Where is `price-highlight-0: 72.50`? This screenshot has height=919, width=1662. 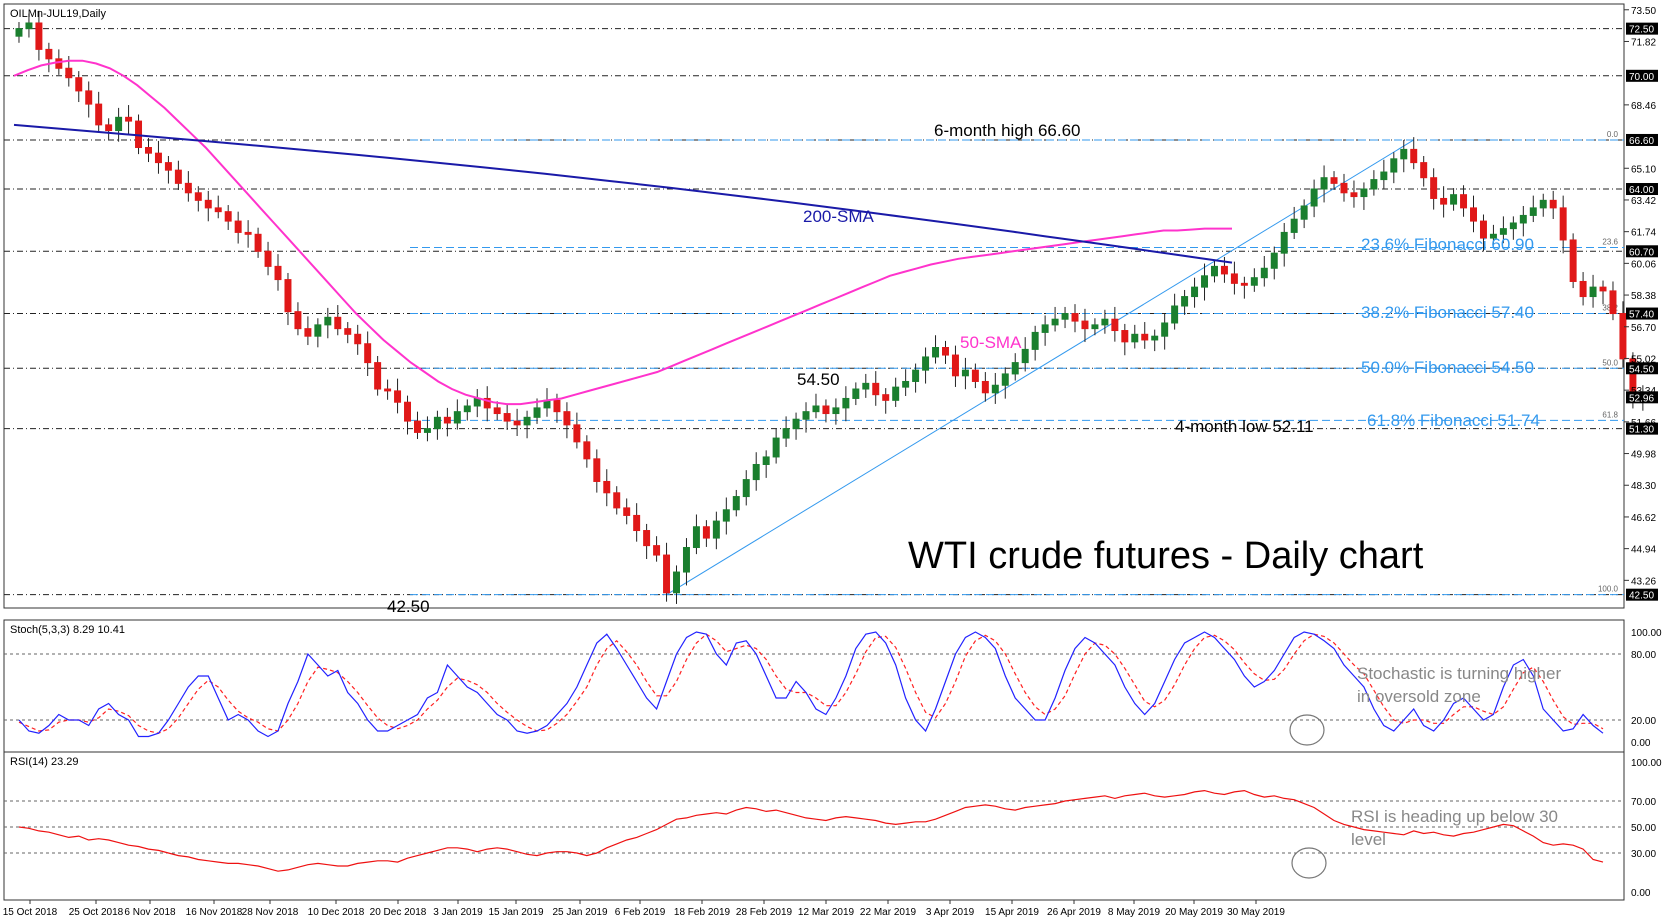 price-highlight-0: 72.50 is located at coordinates (1642, 29).